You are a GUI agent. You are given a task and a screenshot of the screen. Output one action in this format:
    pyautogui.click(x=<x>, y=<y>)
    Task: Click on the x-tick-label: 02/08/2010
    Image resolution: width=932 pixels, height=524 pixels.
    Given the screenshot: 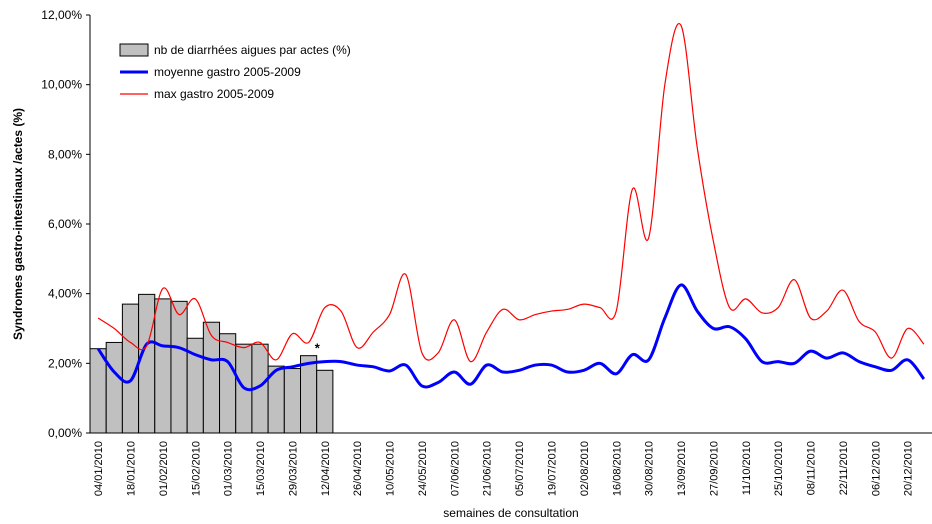 What is the action you would take?
    pyautogui.click(x=585, y=468)
    